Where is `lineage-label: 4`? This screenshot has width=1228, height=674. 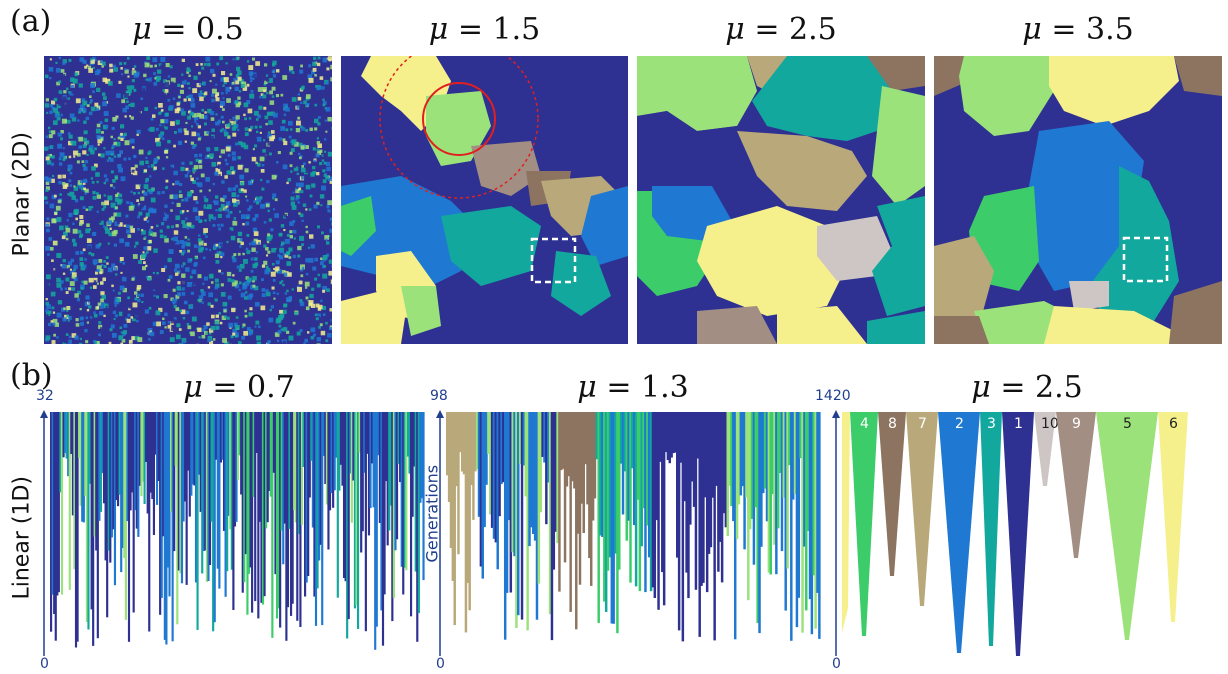
lineage-label: 4 is located at coordinates (864, 424).